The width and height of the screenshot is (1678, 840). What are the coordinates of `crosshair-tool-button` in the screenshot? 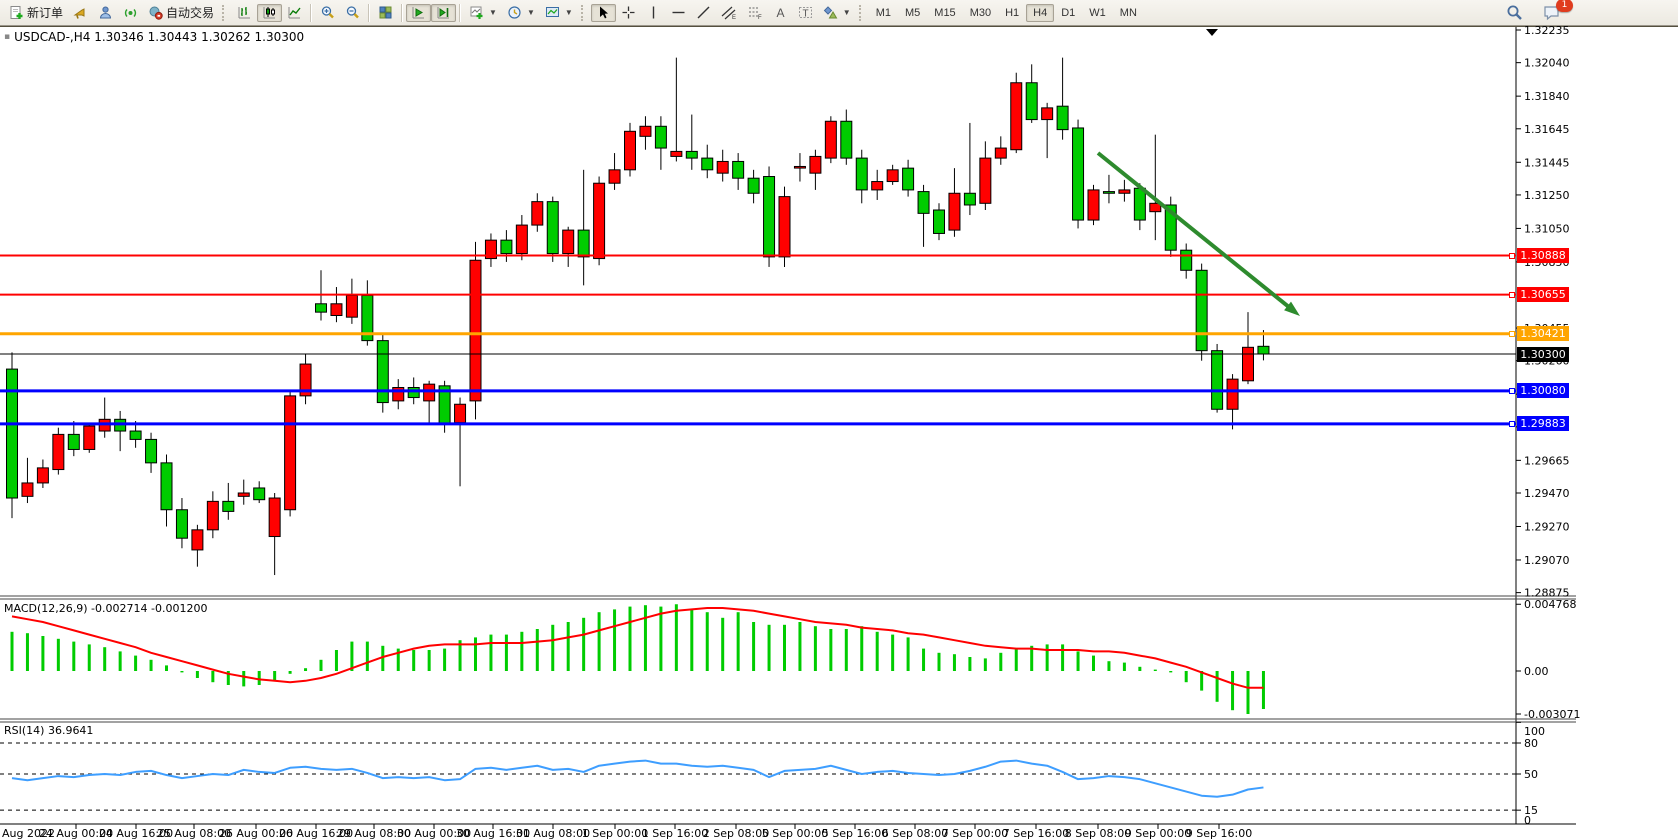 It's located at (628, 13).